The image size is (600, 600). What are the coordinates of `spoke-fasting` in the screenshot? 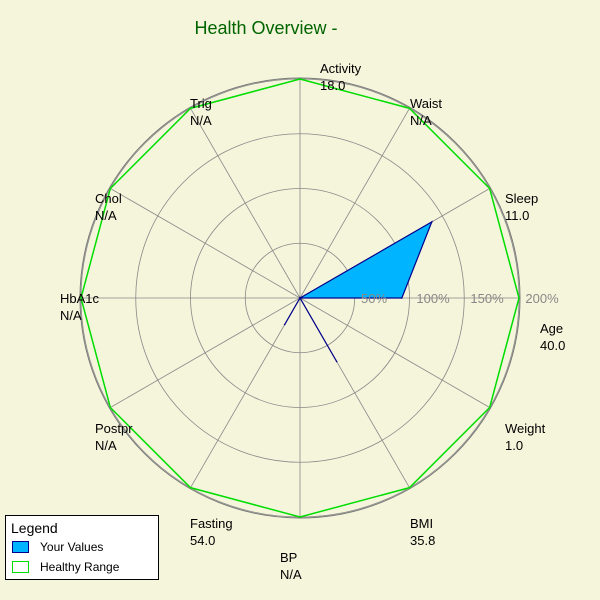 It's located at (245, 392).